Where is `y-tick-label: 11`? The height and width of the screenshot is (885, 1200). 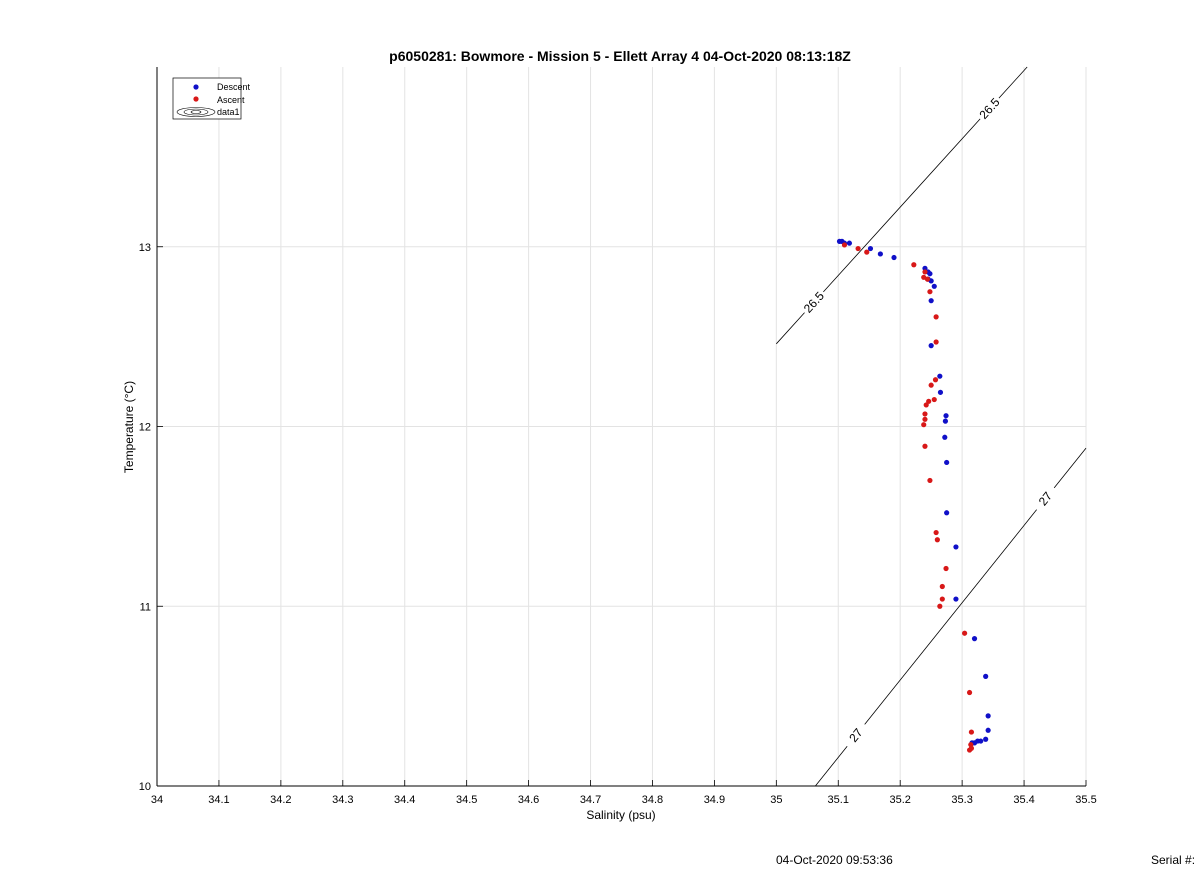
y-tick-label: 11 is located at coordinates (145, 607).